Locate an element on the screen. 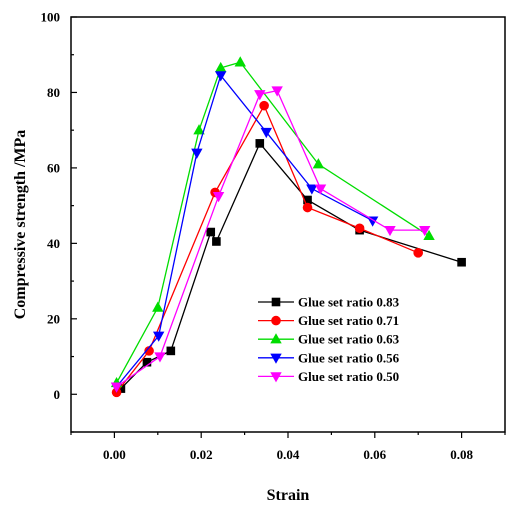 This screenshot has height=510, width=529. x-tick-label: 0.04 is located at coordinates (288, 454).